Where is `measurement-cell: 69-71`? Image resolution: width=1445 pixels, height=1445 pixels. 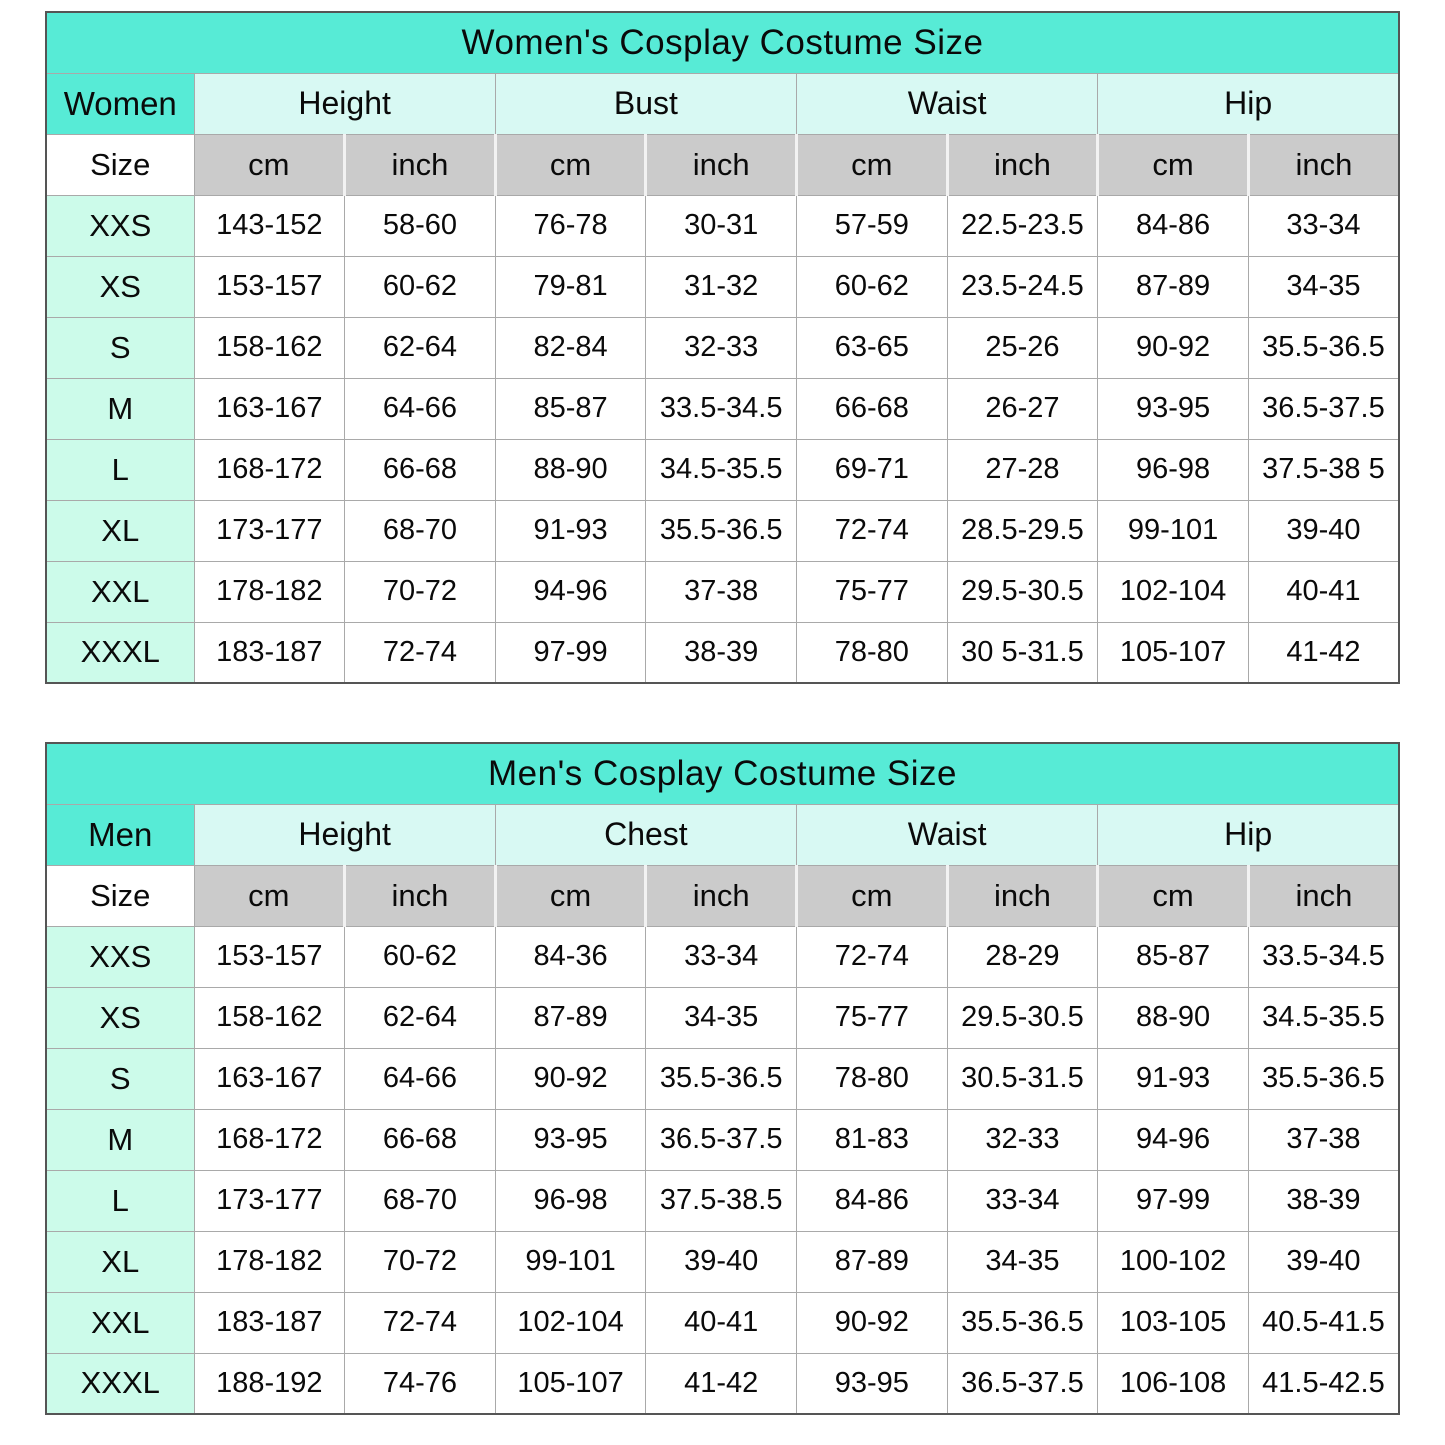
measurement-cell: 69-71 is located at coordinates (872, 469).